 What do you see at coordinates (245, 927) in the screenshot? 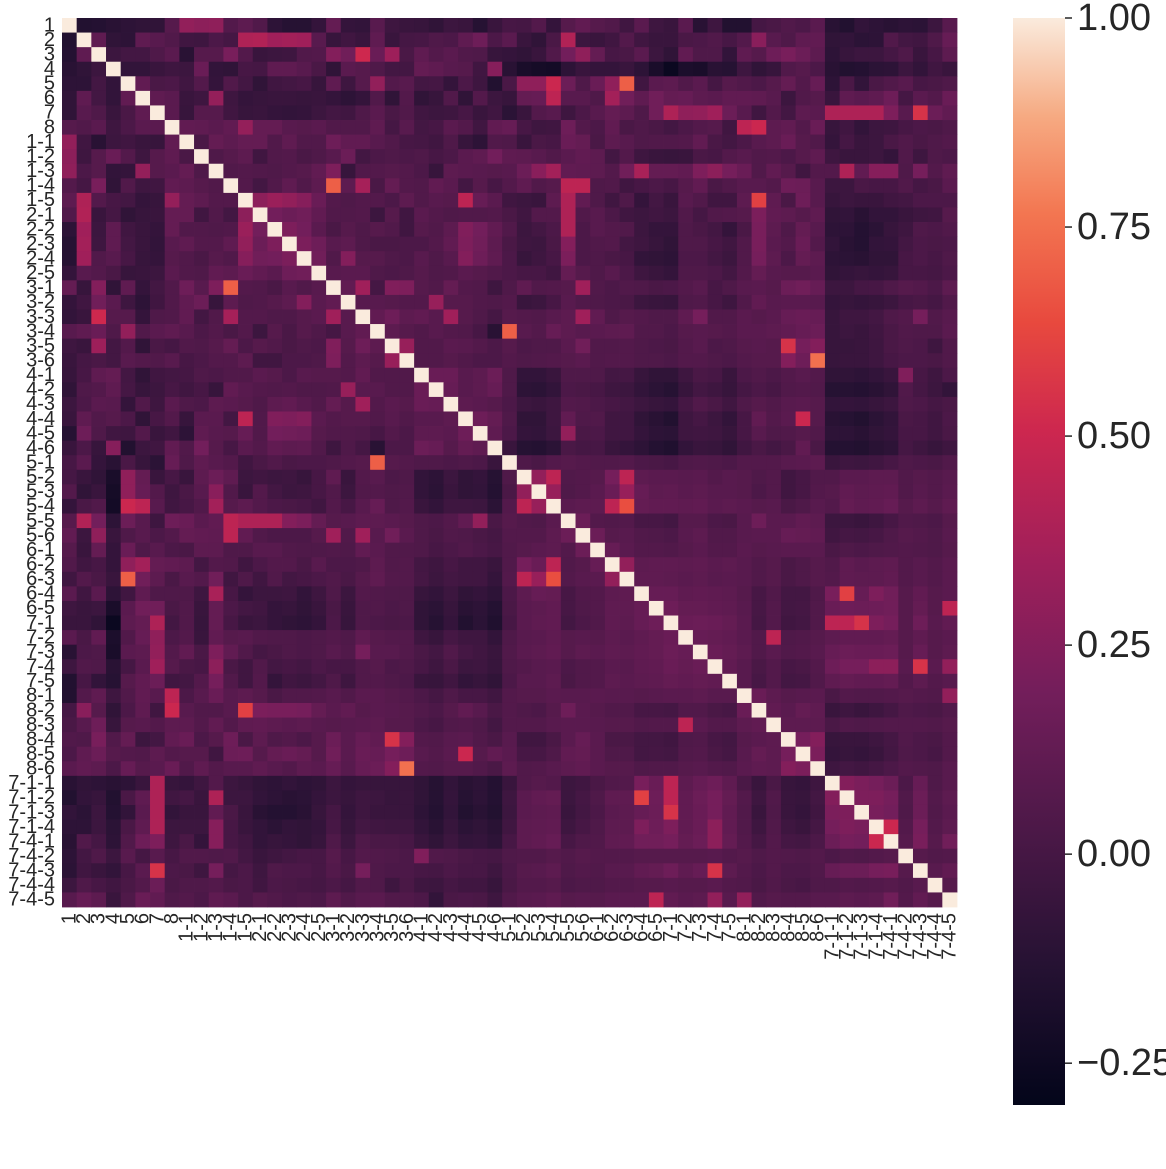
I see `x-tick-label: 1-5` at bounding box center [245, 927].